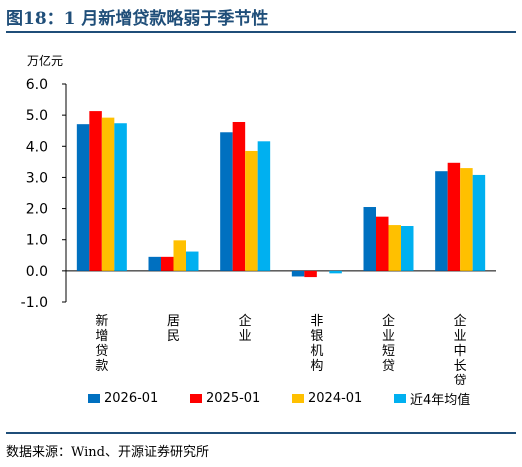 This screenshot has width=522, height=467. What do you see at coordinates (316, 366) in the screenshot?
I see `x-category-label-char: 构` at bounding box center [316, 366].